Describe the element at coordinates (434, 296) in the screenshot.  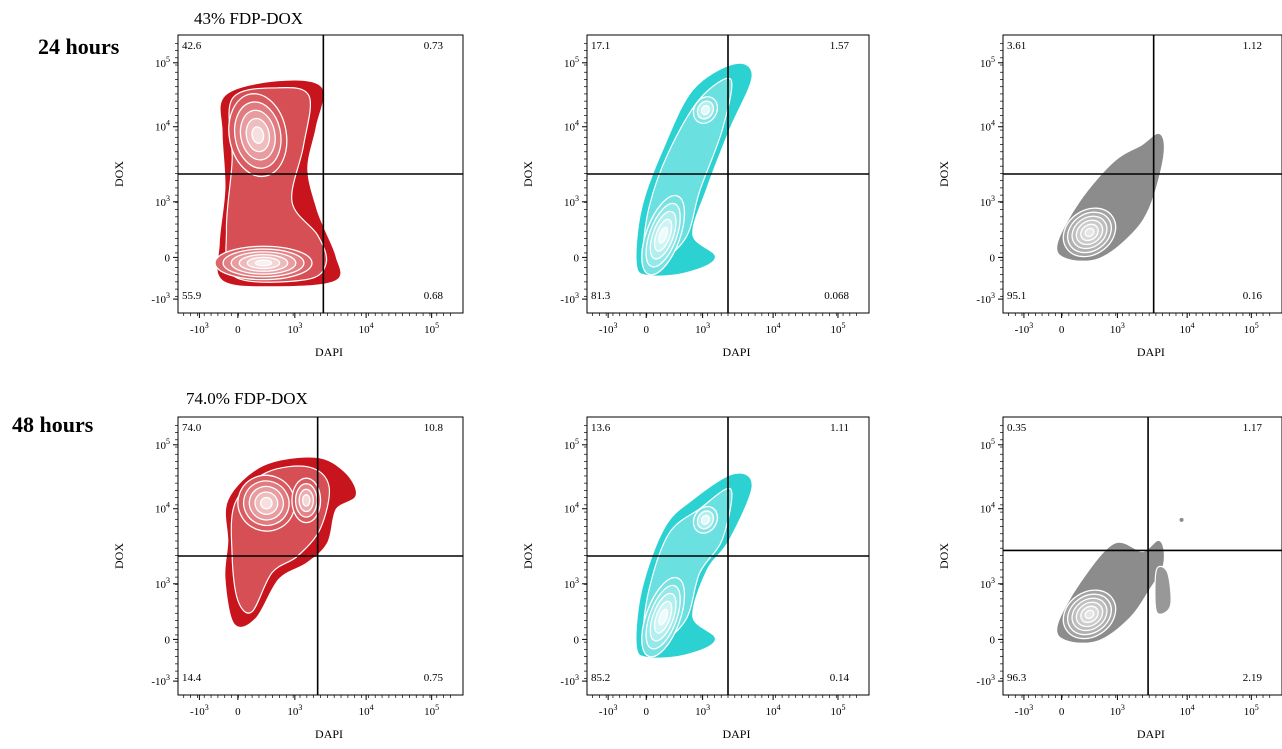
I see `quadrant-value-lower-right: 0.68` at that location.